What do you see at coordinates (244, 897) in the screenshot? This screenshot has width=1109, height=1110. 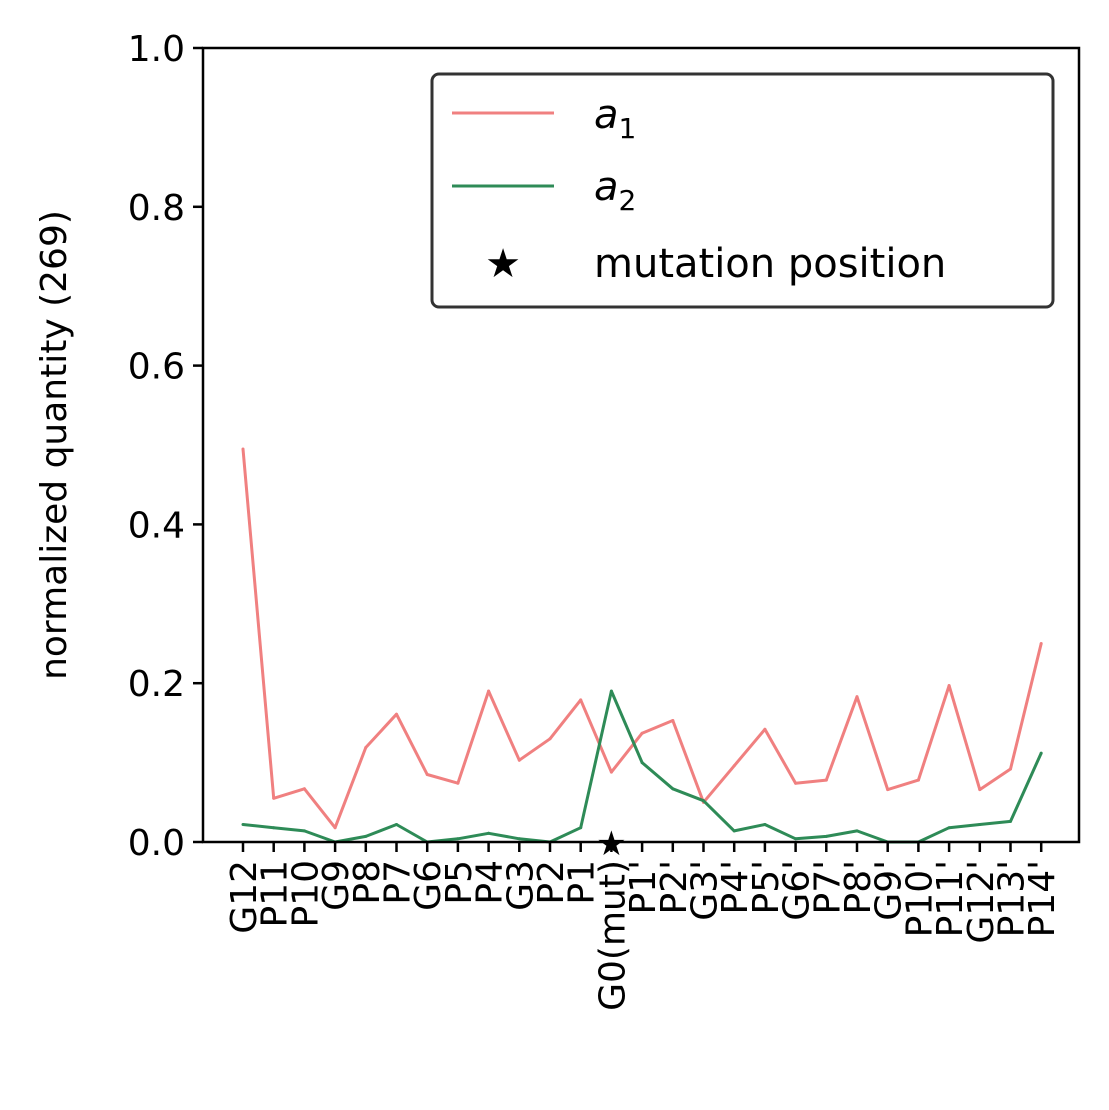 I see `x-tick-label: G12` at bounding box center [244, 897].